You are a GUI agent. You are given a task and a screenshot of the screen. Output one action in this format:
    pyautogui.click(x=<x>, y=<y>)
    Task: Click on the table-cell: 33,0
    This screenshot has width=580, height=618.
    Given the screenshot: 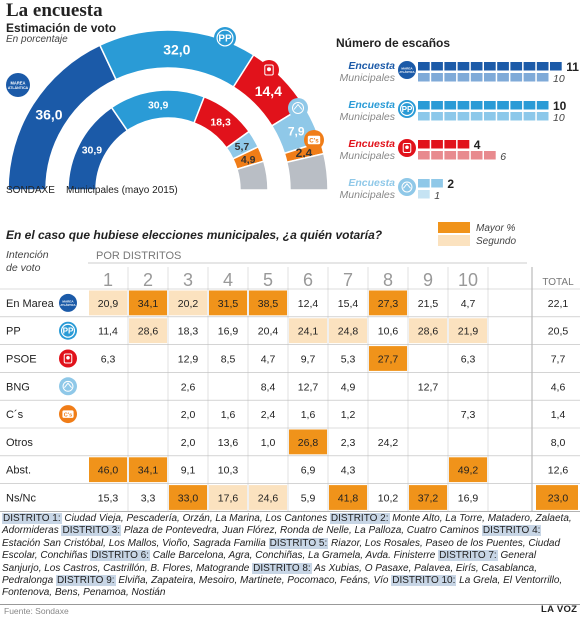 What is the action you would take?
    pyautogui.click(x=188, y=499)
    